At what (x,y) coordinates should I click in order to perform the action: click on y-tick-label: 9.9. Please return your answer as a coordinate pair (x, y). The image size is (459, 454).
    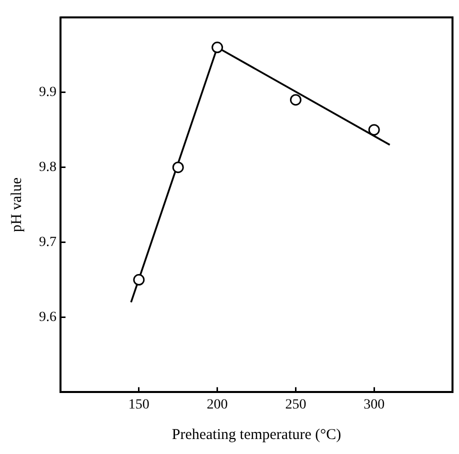
    Looking at the image, I should click on (47, 92).